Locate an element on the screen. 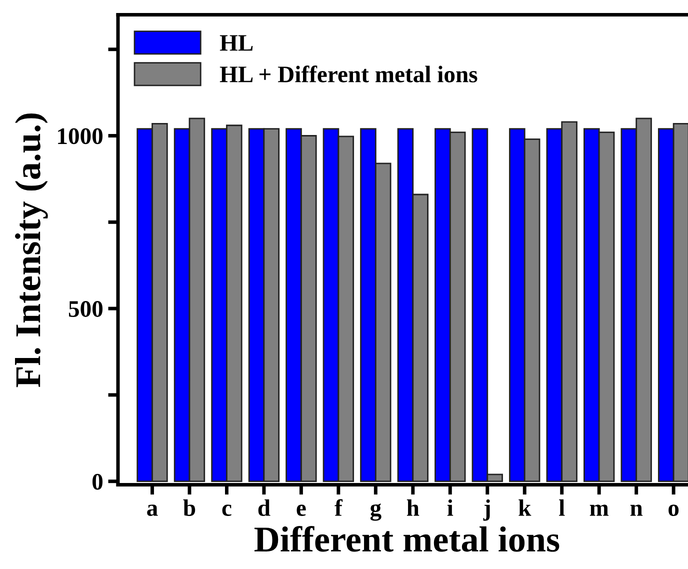  x-tick-label: h is located at coordinates (413, 507).